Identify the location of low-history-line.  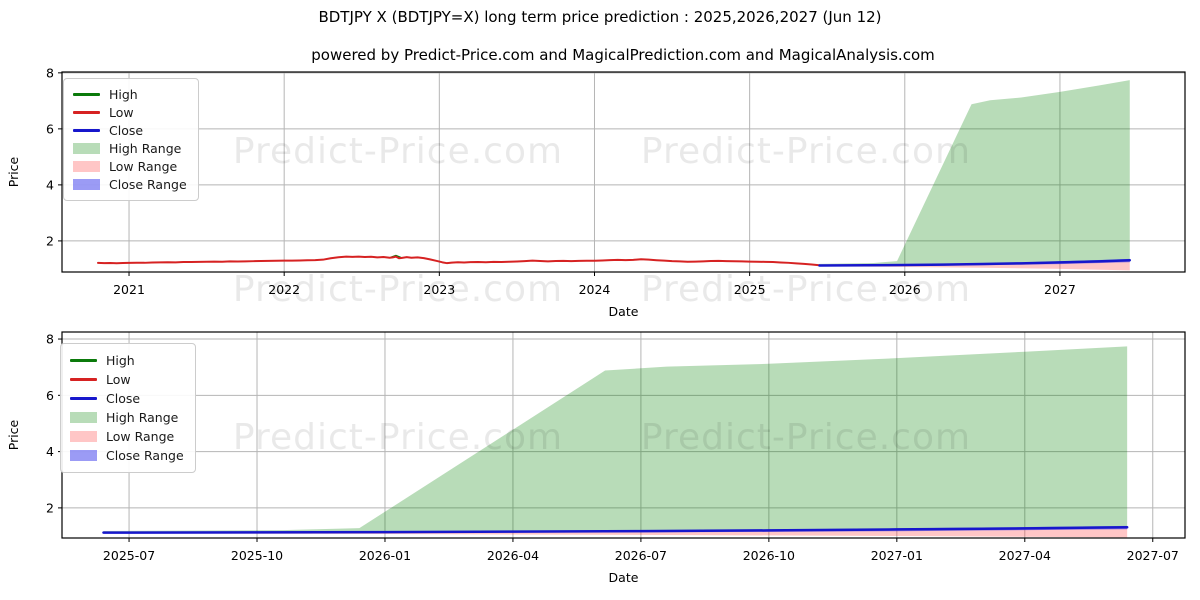
(458, 261).